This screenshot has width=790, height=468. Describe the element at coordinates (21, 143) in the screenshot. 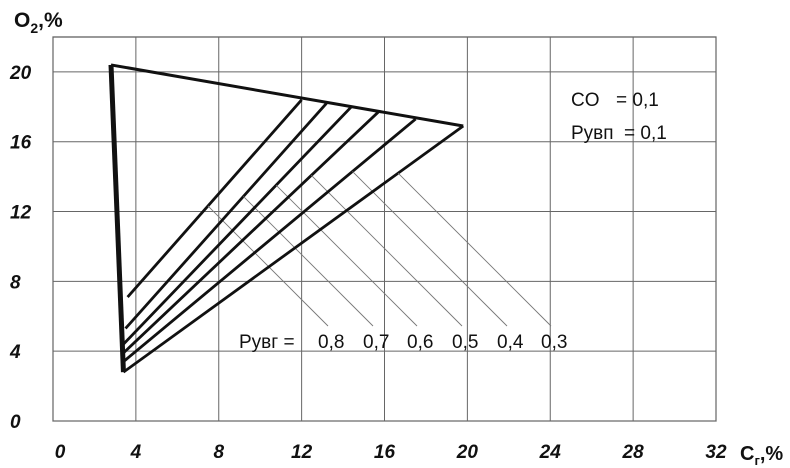

I see `y-tick-label: 16` at that location.